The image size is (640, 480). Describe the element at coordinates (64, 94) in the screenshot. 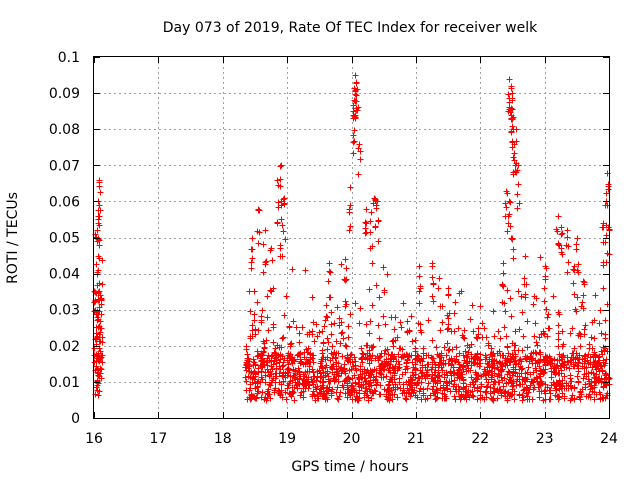

I see `y-tick-label: 0.09` at that location.